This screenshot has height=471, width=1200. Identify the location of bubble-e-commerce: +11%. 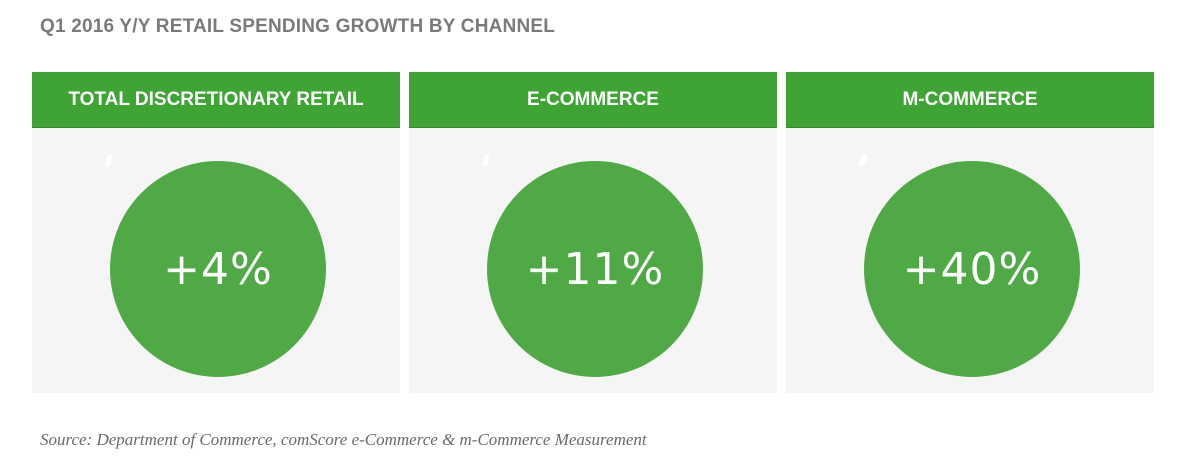
(595, 269).